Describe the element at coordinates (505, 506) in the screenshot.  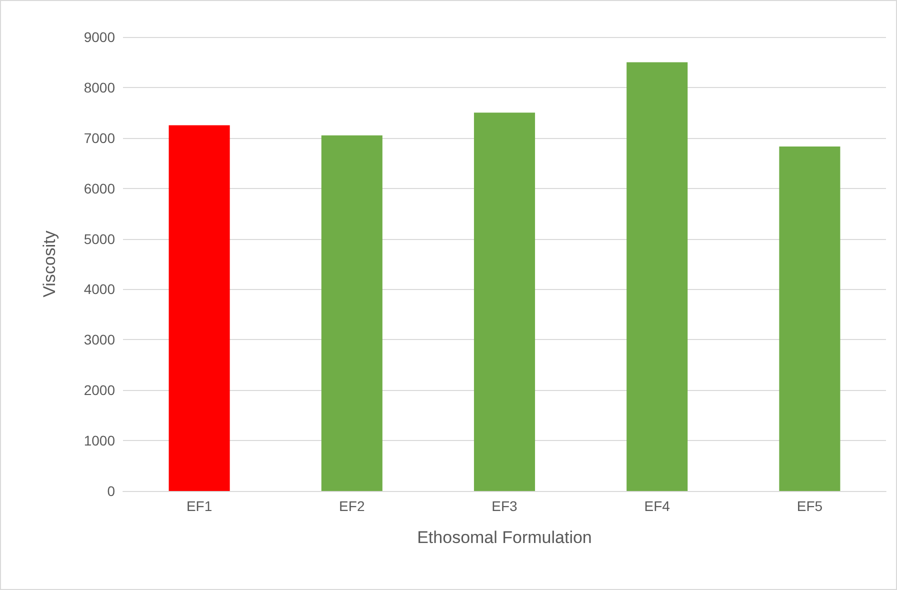
I see `x-tick-label: EF3` at that location.